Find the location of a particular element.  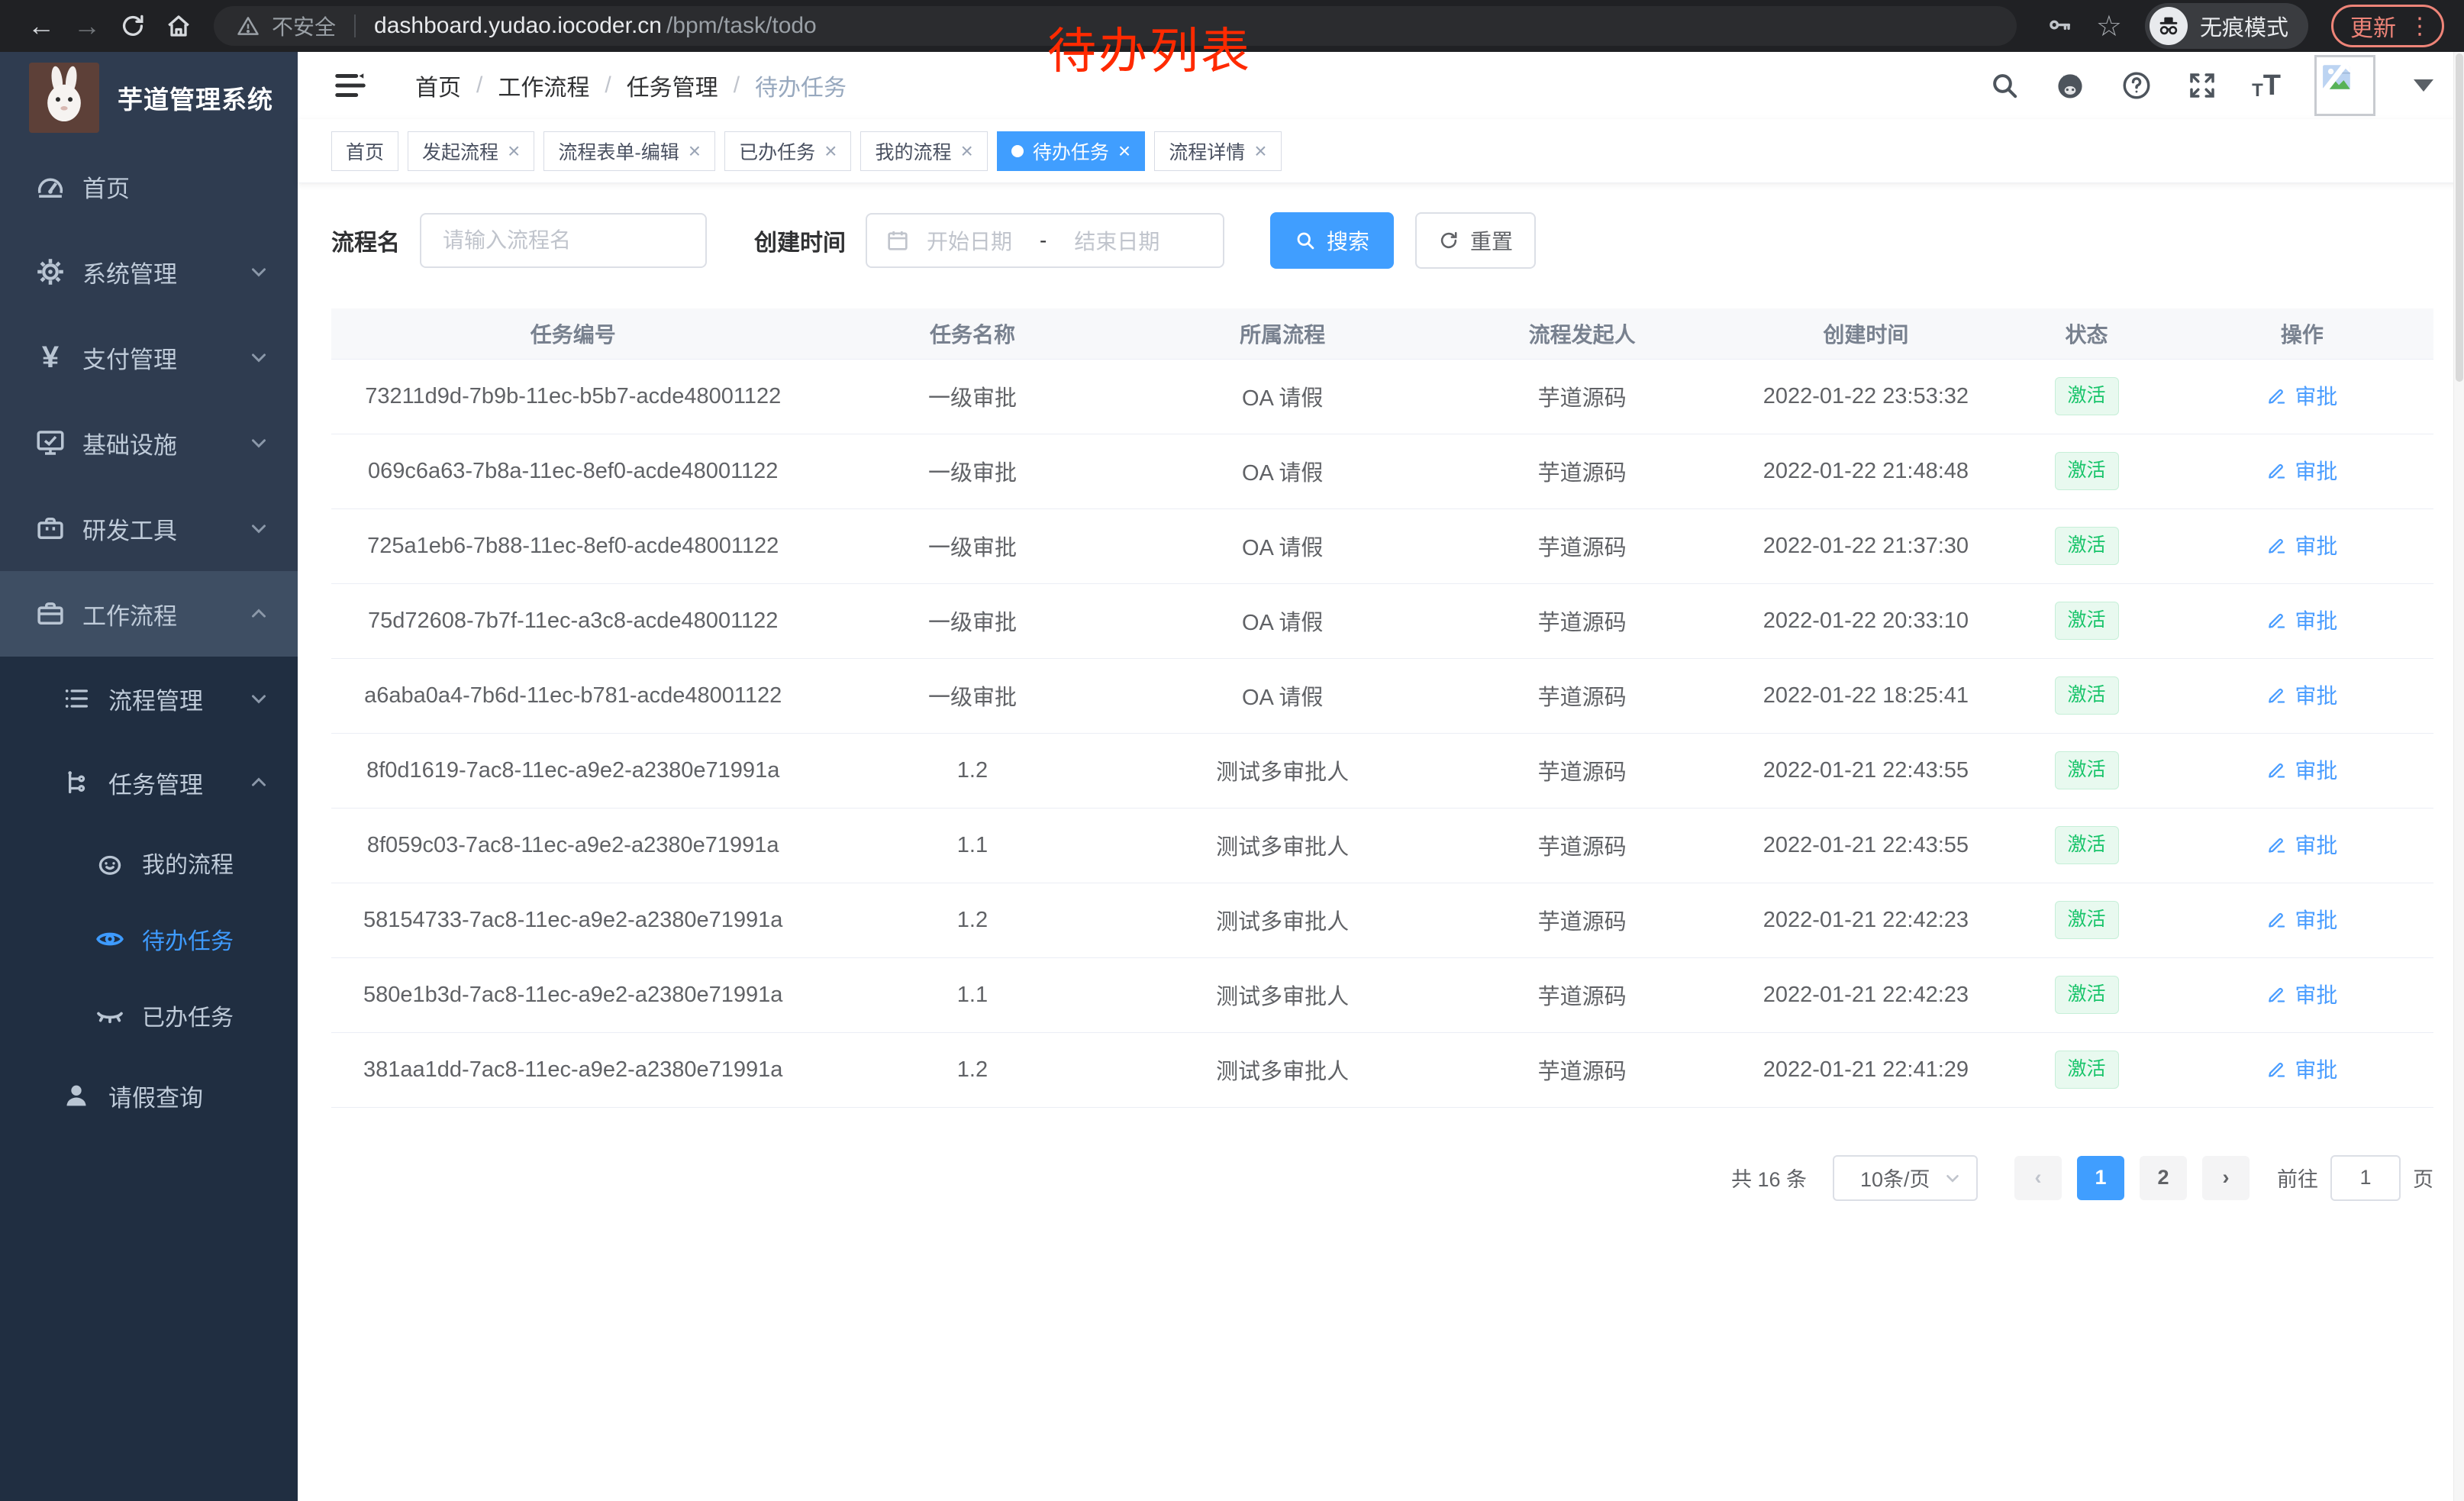

sidebar-item-task-management: 任务管理 is located at coordinates (149, 783).